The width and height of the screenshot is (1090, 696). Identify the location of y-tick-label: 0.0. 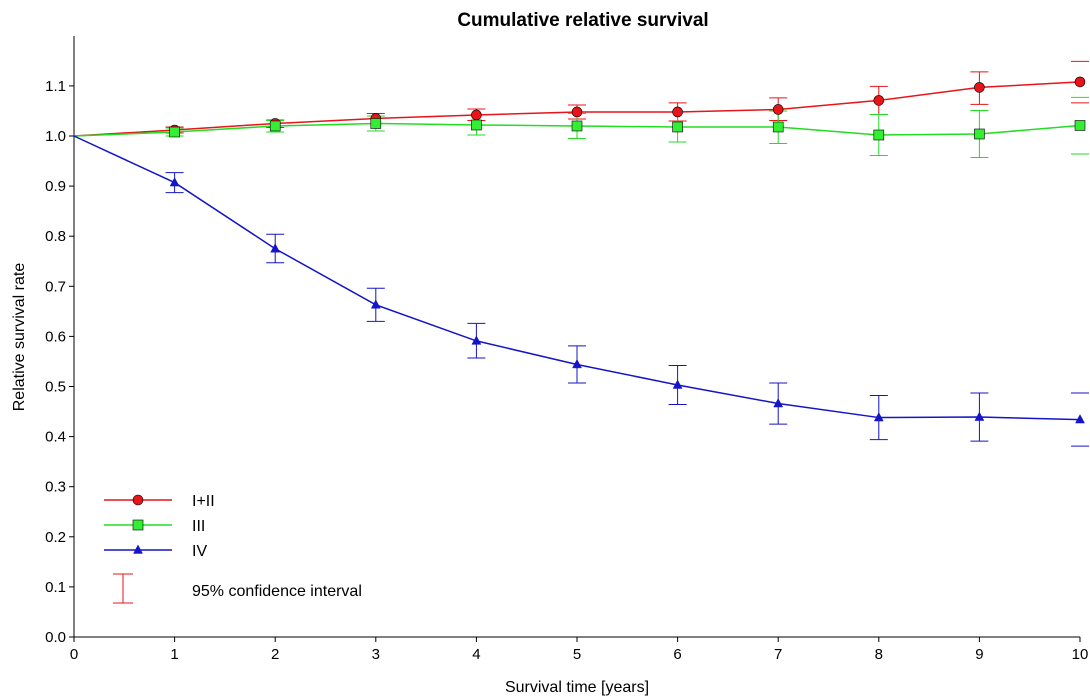
(55, 637).